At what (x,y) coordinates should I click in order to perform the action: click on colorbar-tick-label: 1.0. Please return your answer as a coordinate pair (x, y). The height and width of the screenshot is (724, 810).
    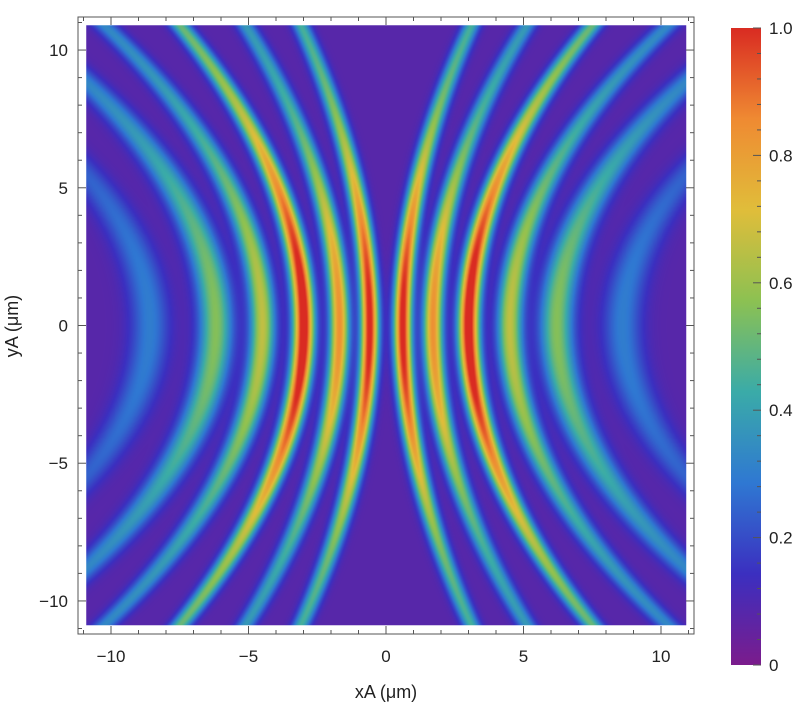
    Looking at the image, I should click on (781, 28).